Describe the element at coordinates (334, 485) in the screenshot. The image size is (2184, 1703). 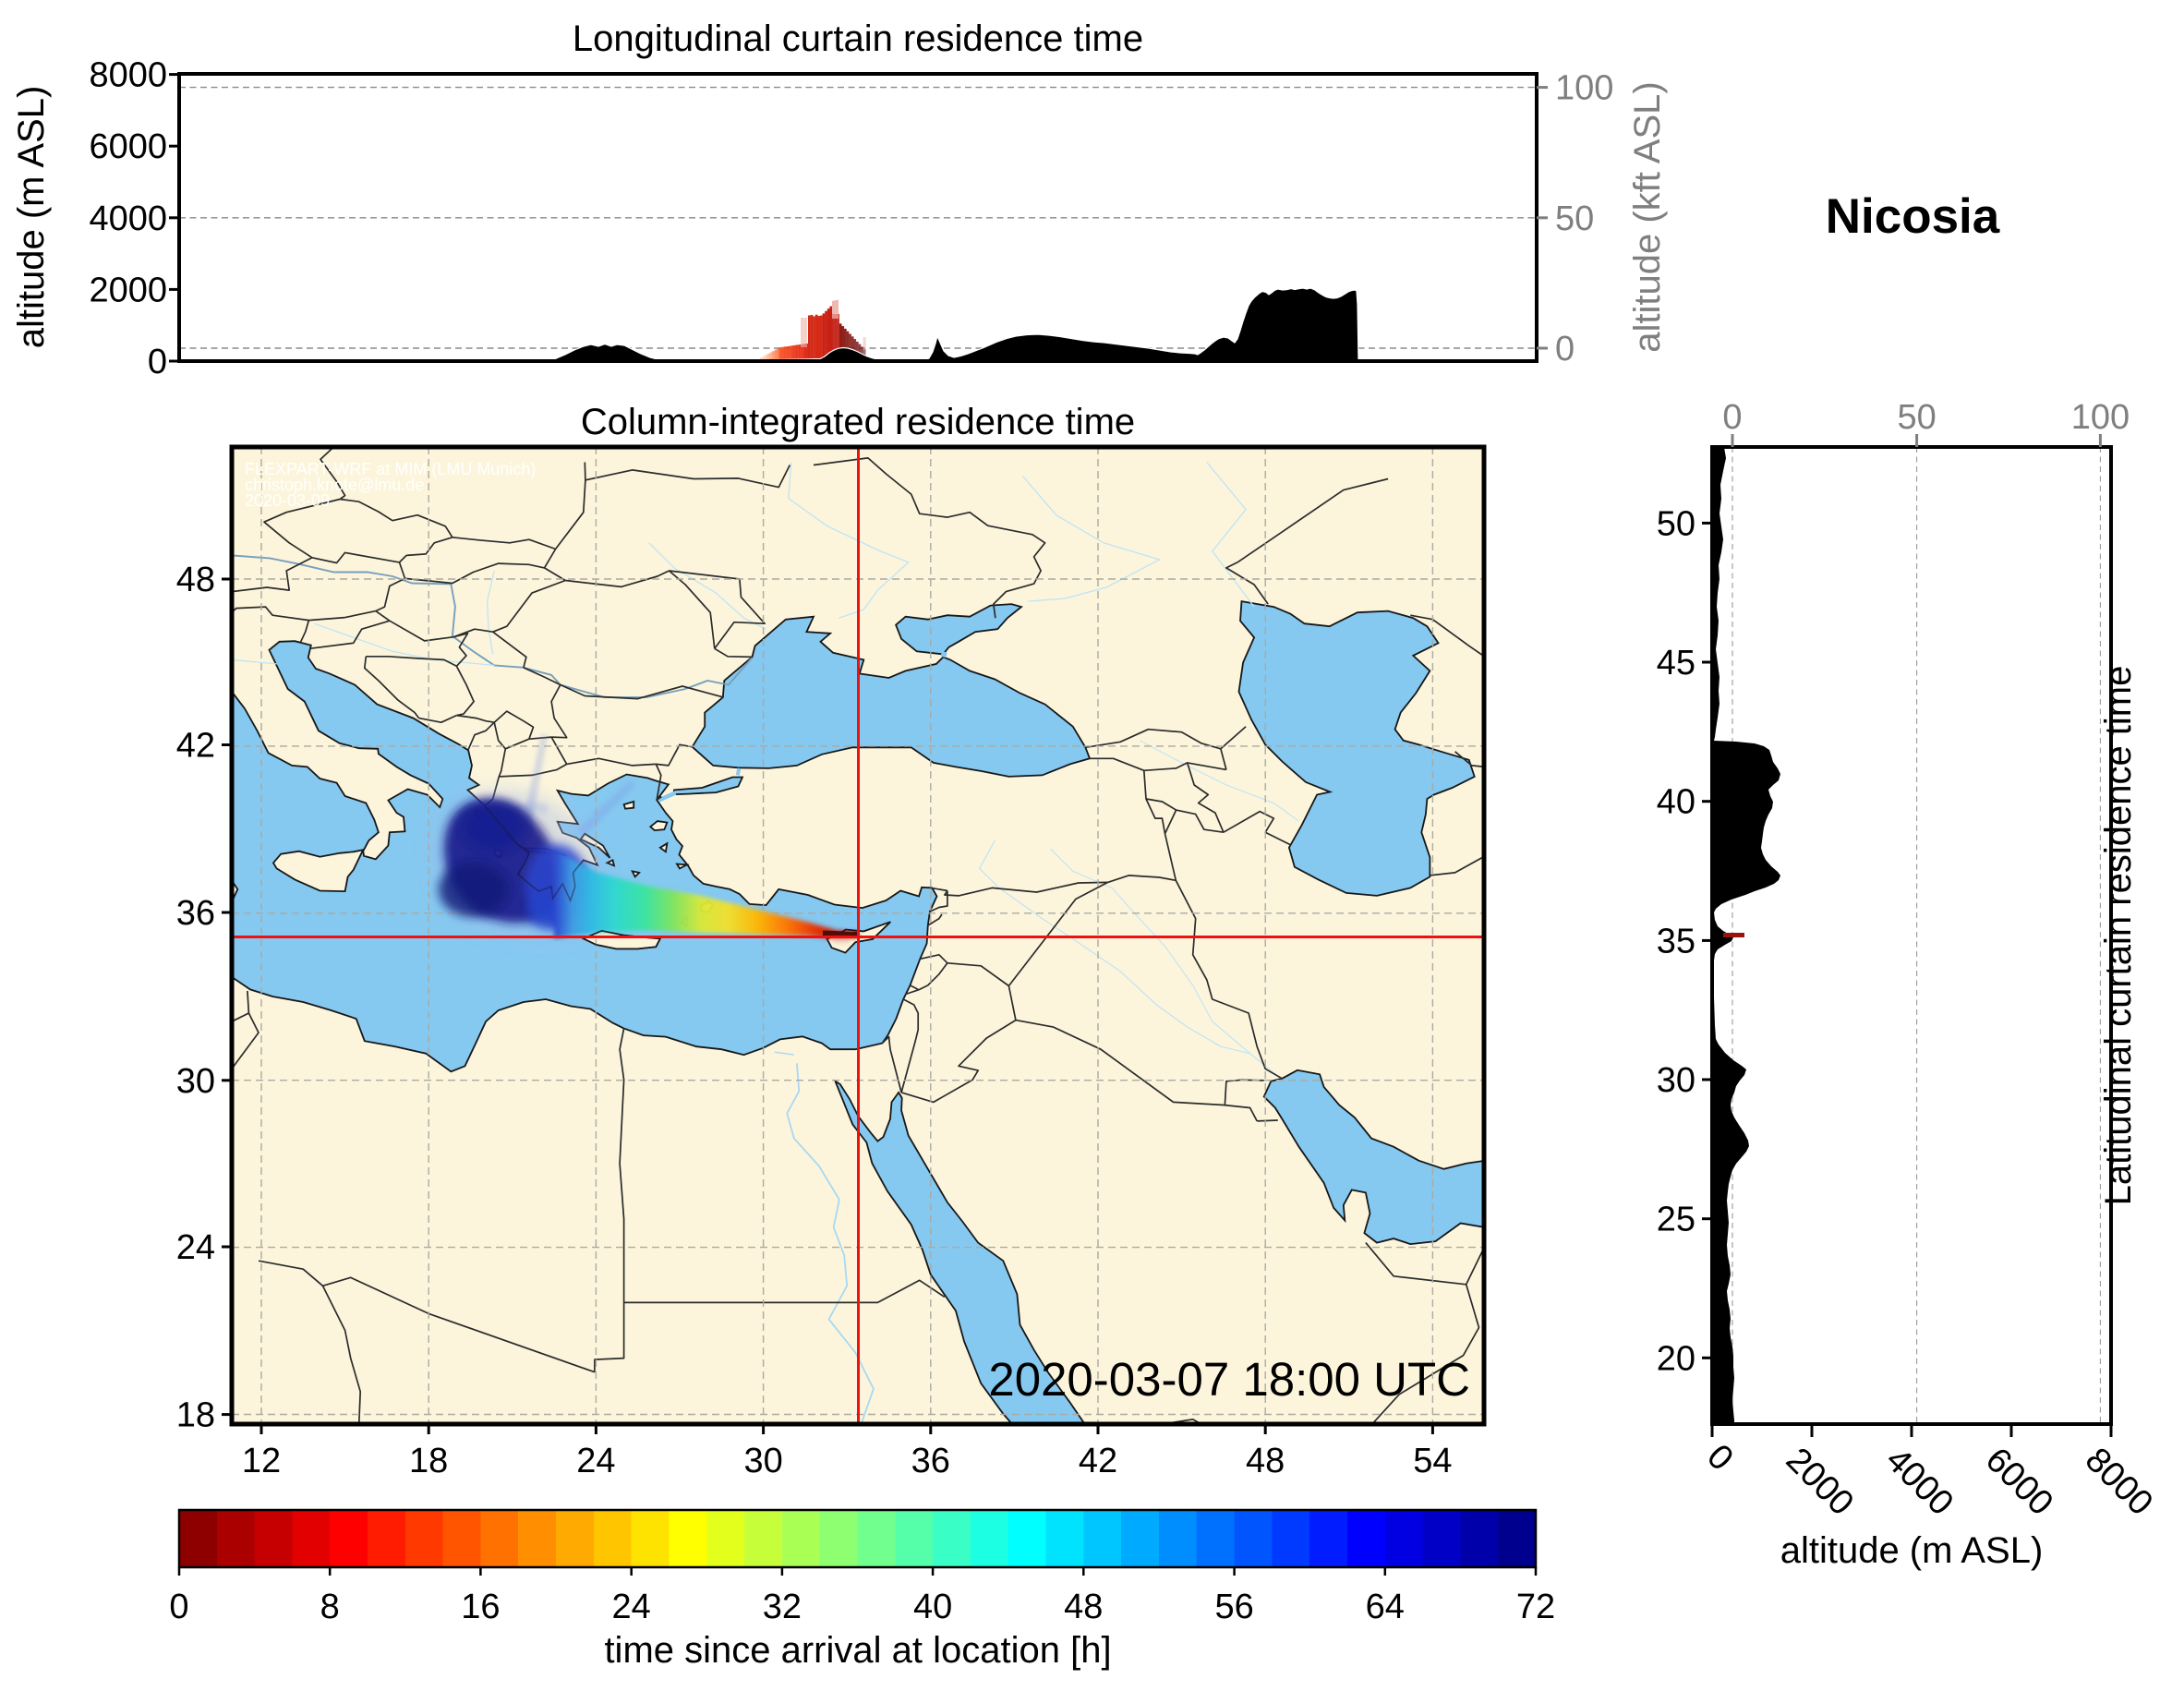
I see `svg-text: christoph.knote@lmu.de` at that location.